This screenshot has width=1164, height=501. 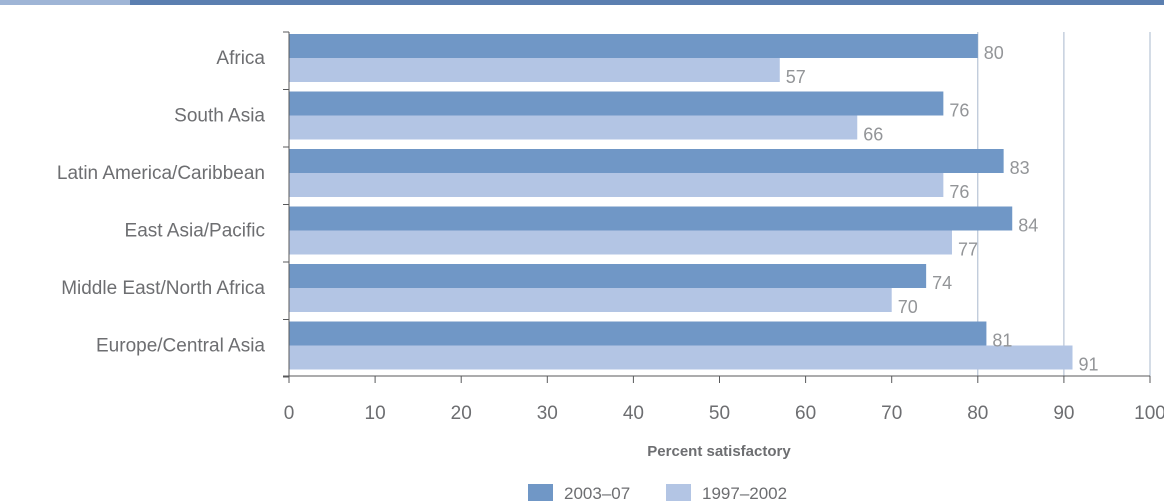 I want to click on category-label: Middle East/North Africa, so click(x=163, y=288).